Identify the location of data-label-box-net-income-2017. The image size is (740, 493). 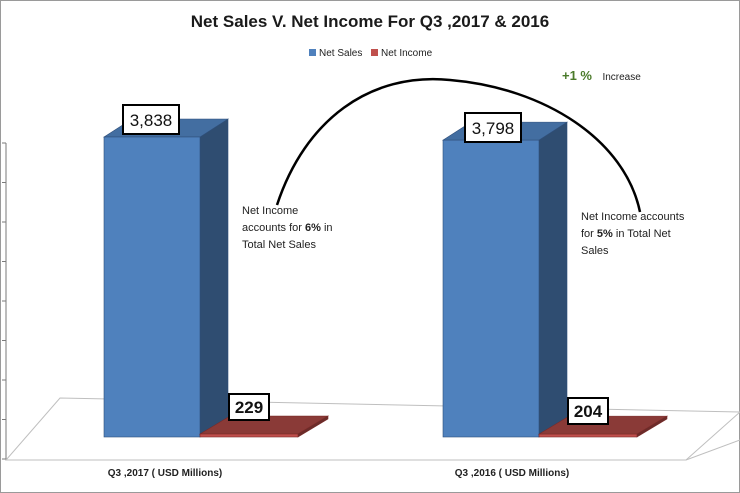
(249, 407).